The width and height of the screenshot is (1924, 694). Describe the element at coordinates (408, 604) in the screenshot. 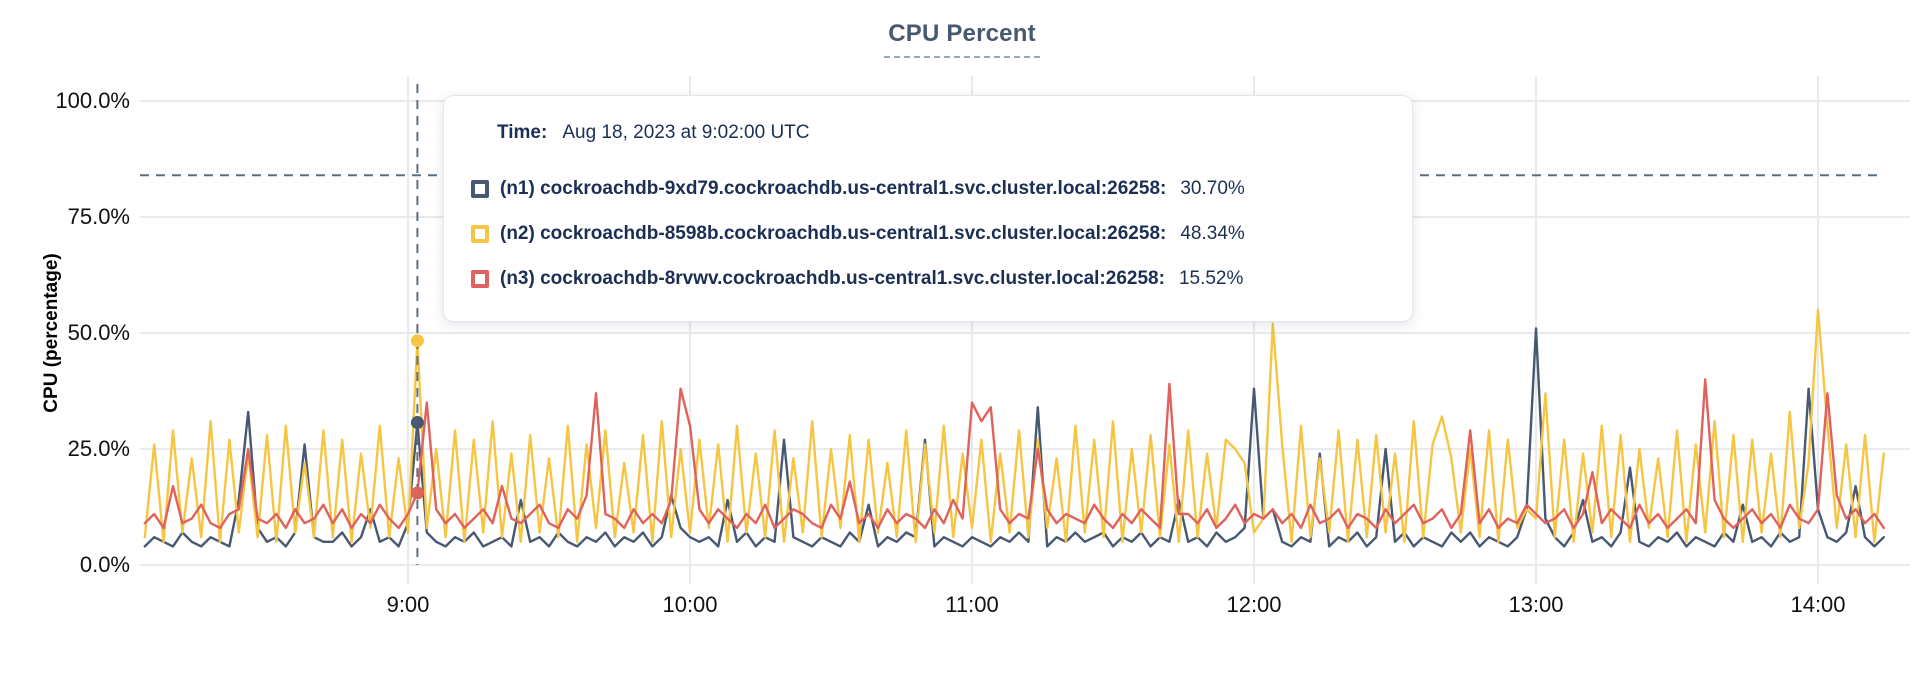

I see `x-tick-label: 9:00` at that location.